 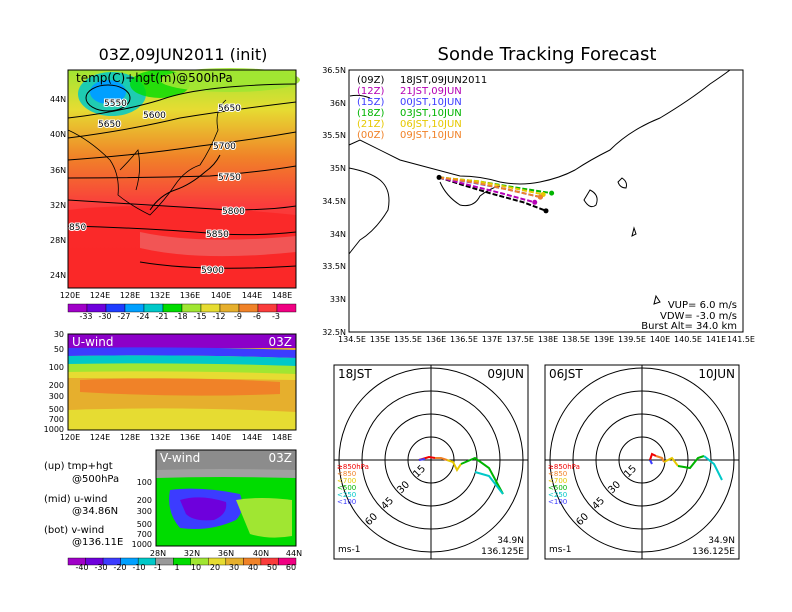 I want to click on pressure-label: 700, so click(x=144, y=534).